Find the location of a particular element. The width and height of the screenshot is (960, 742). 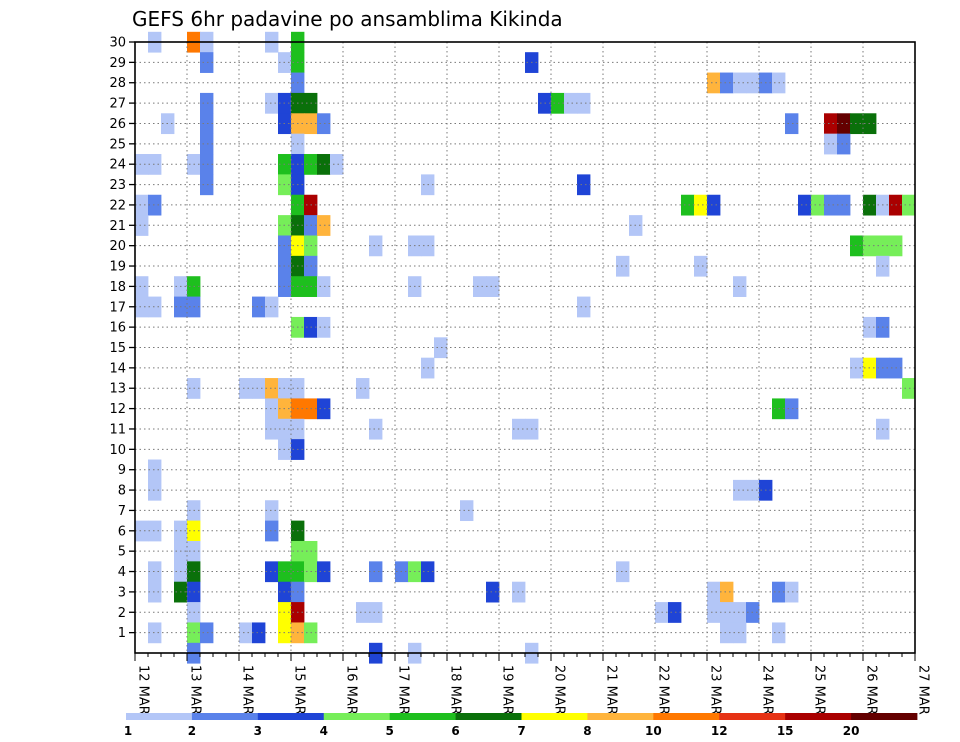

y-tick-label: 4 is located at coordinates (122, 572).